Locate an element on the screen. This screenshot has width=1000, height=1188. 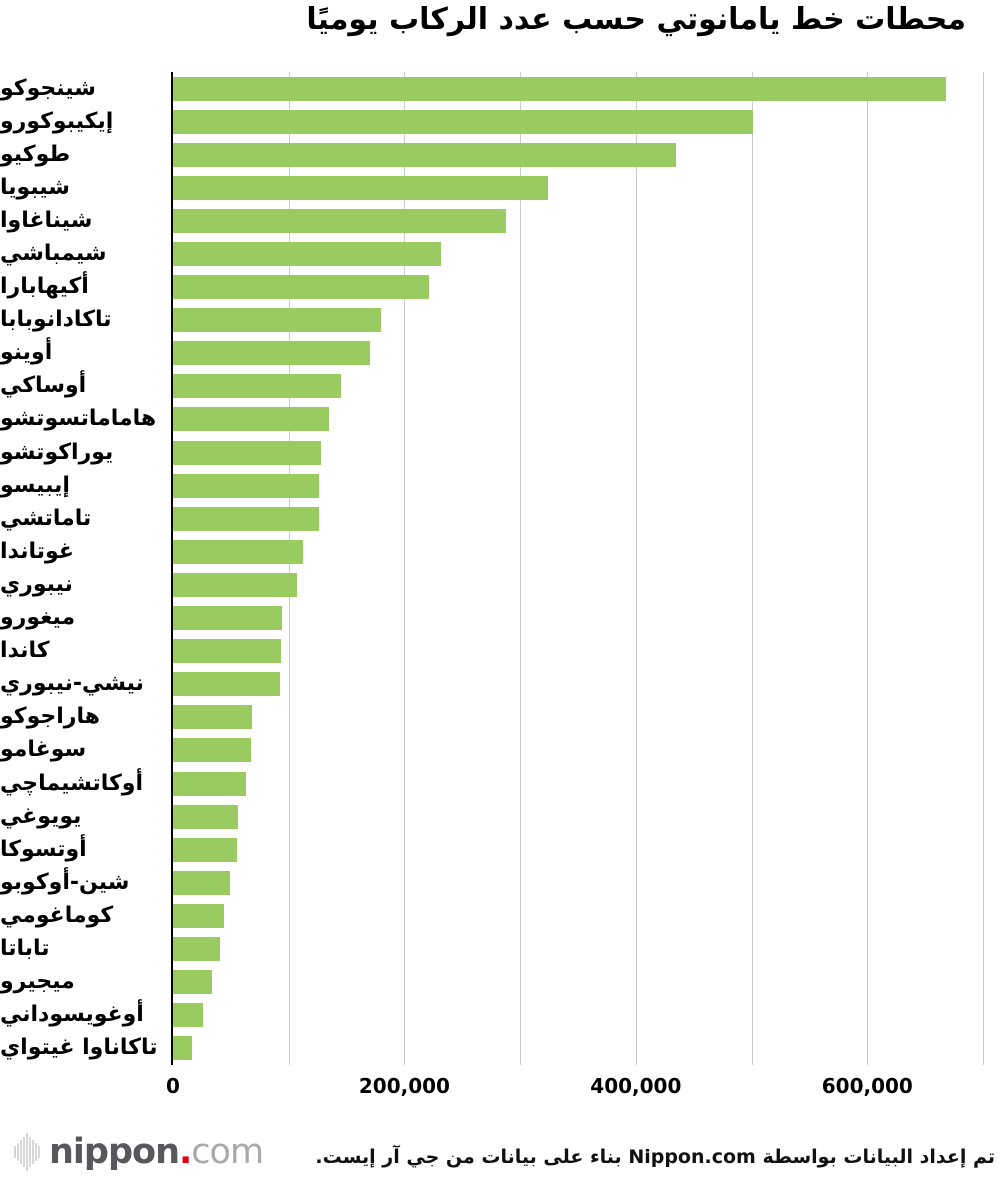
station-label: إيكيبوكورو is located at coordinates (57, 121).